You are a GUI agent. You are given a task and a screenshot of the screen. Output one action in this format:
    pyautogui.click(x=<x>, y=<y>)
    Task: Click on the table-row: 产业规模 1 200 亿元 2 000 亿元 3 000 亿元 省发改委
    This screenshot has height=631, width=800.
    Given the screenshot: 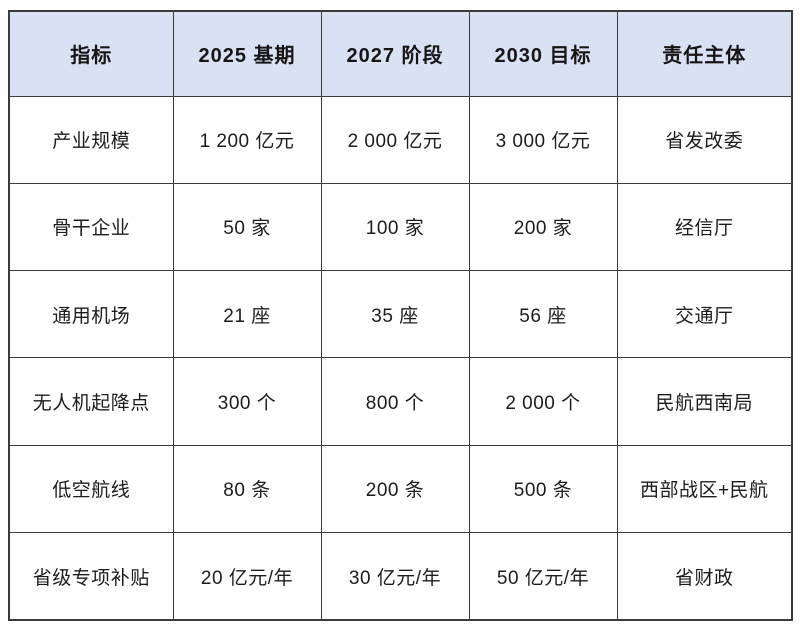 What is the action you would take?
    pyautogui.click(x=400, y=139)
    